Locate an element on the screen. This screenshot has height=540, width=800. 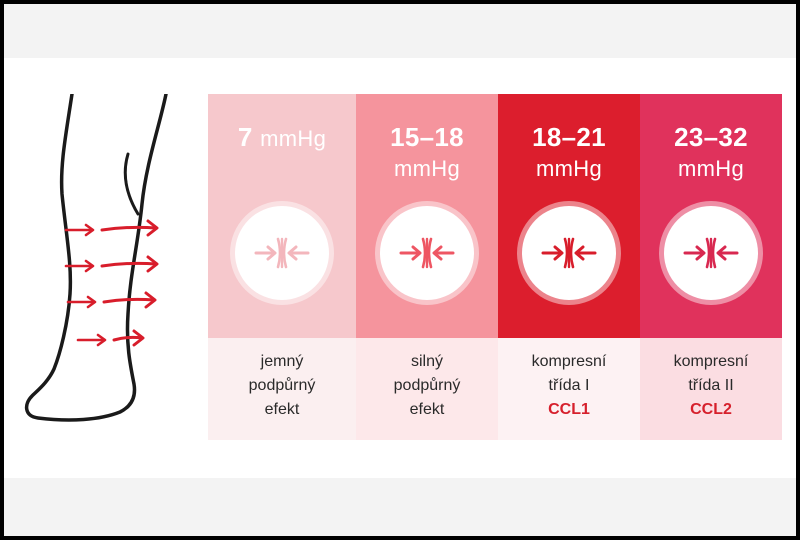
column-0-desc-line-1: podpůrný is located at coordinates (282, 385).